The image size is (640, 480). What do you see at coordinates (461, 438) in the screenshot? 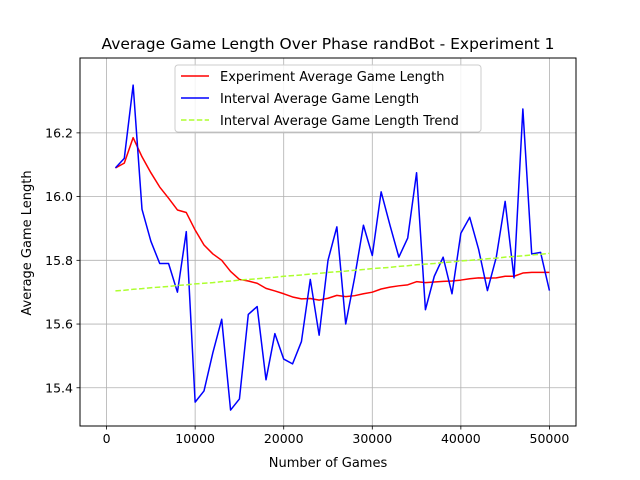
I see `x-tick-label: 40000` at bounding box center [461, 438].